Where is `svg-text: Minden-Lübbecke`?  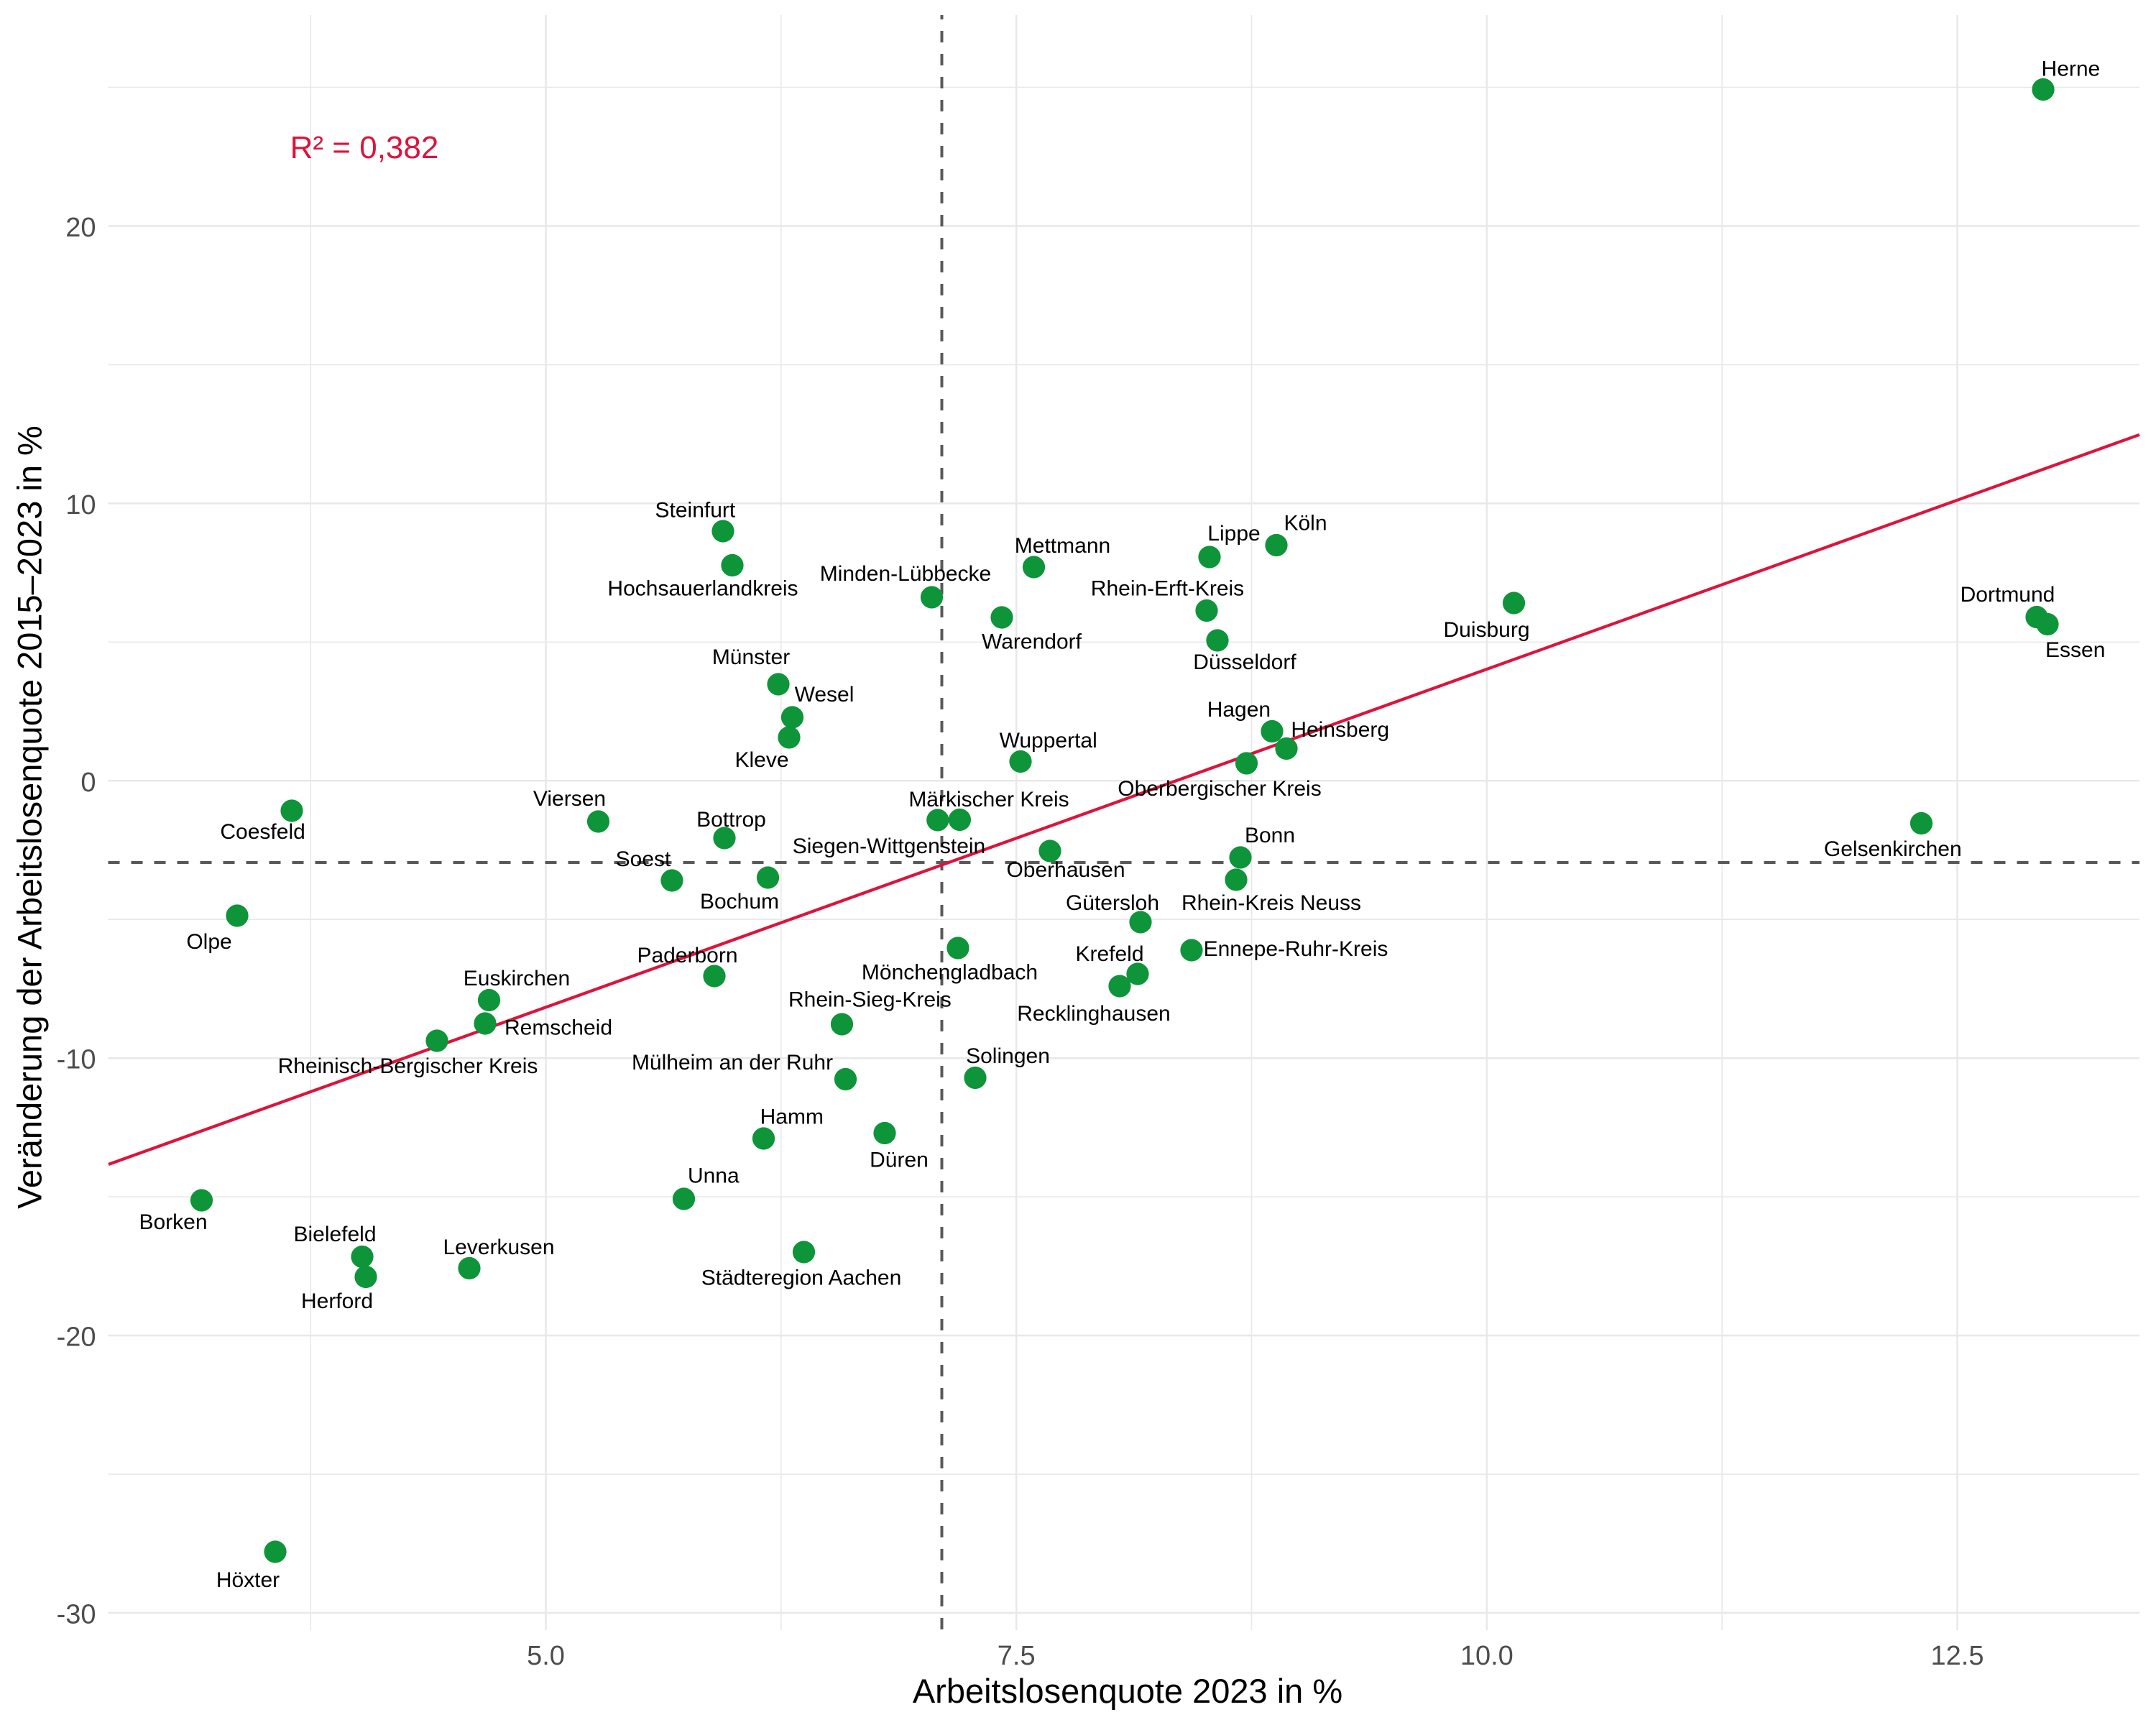
svg-text: Minden-Lübbecke is located at coordinates (906, 574).